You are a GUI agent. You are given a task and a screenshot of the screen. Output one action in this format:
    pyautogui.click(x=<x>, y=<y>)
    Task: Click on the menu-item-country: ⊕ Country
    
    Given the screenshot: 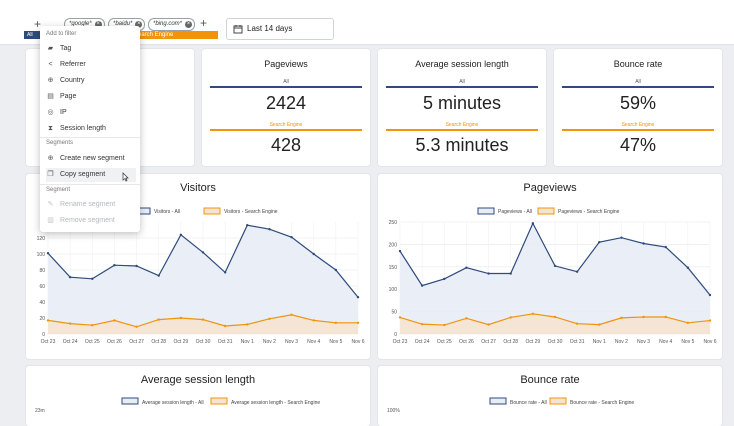 What is the action you would take?
    pyautogui.click(x=91, y=81)
    